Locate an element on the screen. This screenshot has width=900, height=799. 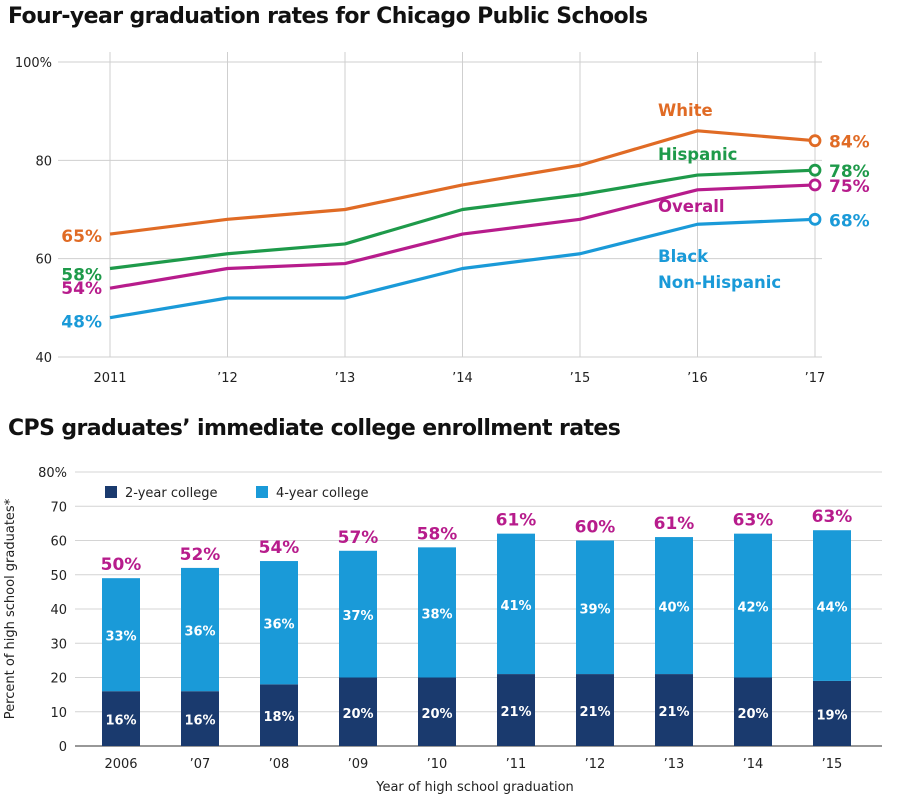
x-tick-label: ’17 is located at coordinates (815, 378).